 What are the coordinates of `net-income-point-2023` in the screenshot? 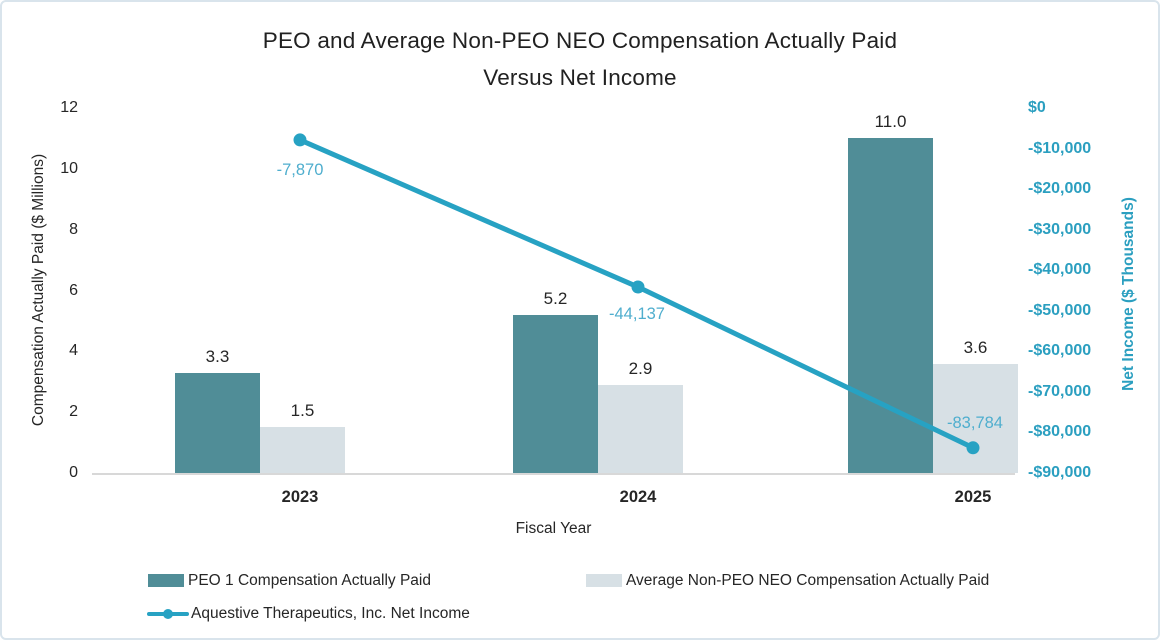 It's located at (300, 140).